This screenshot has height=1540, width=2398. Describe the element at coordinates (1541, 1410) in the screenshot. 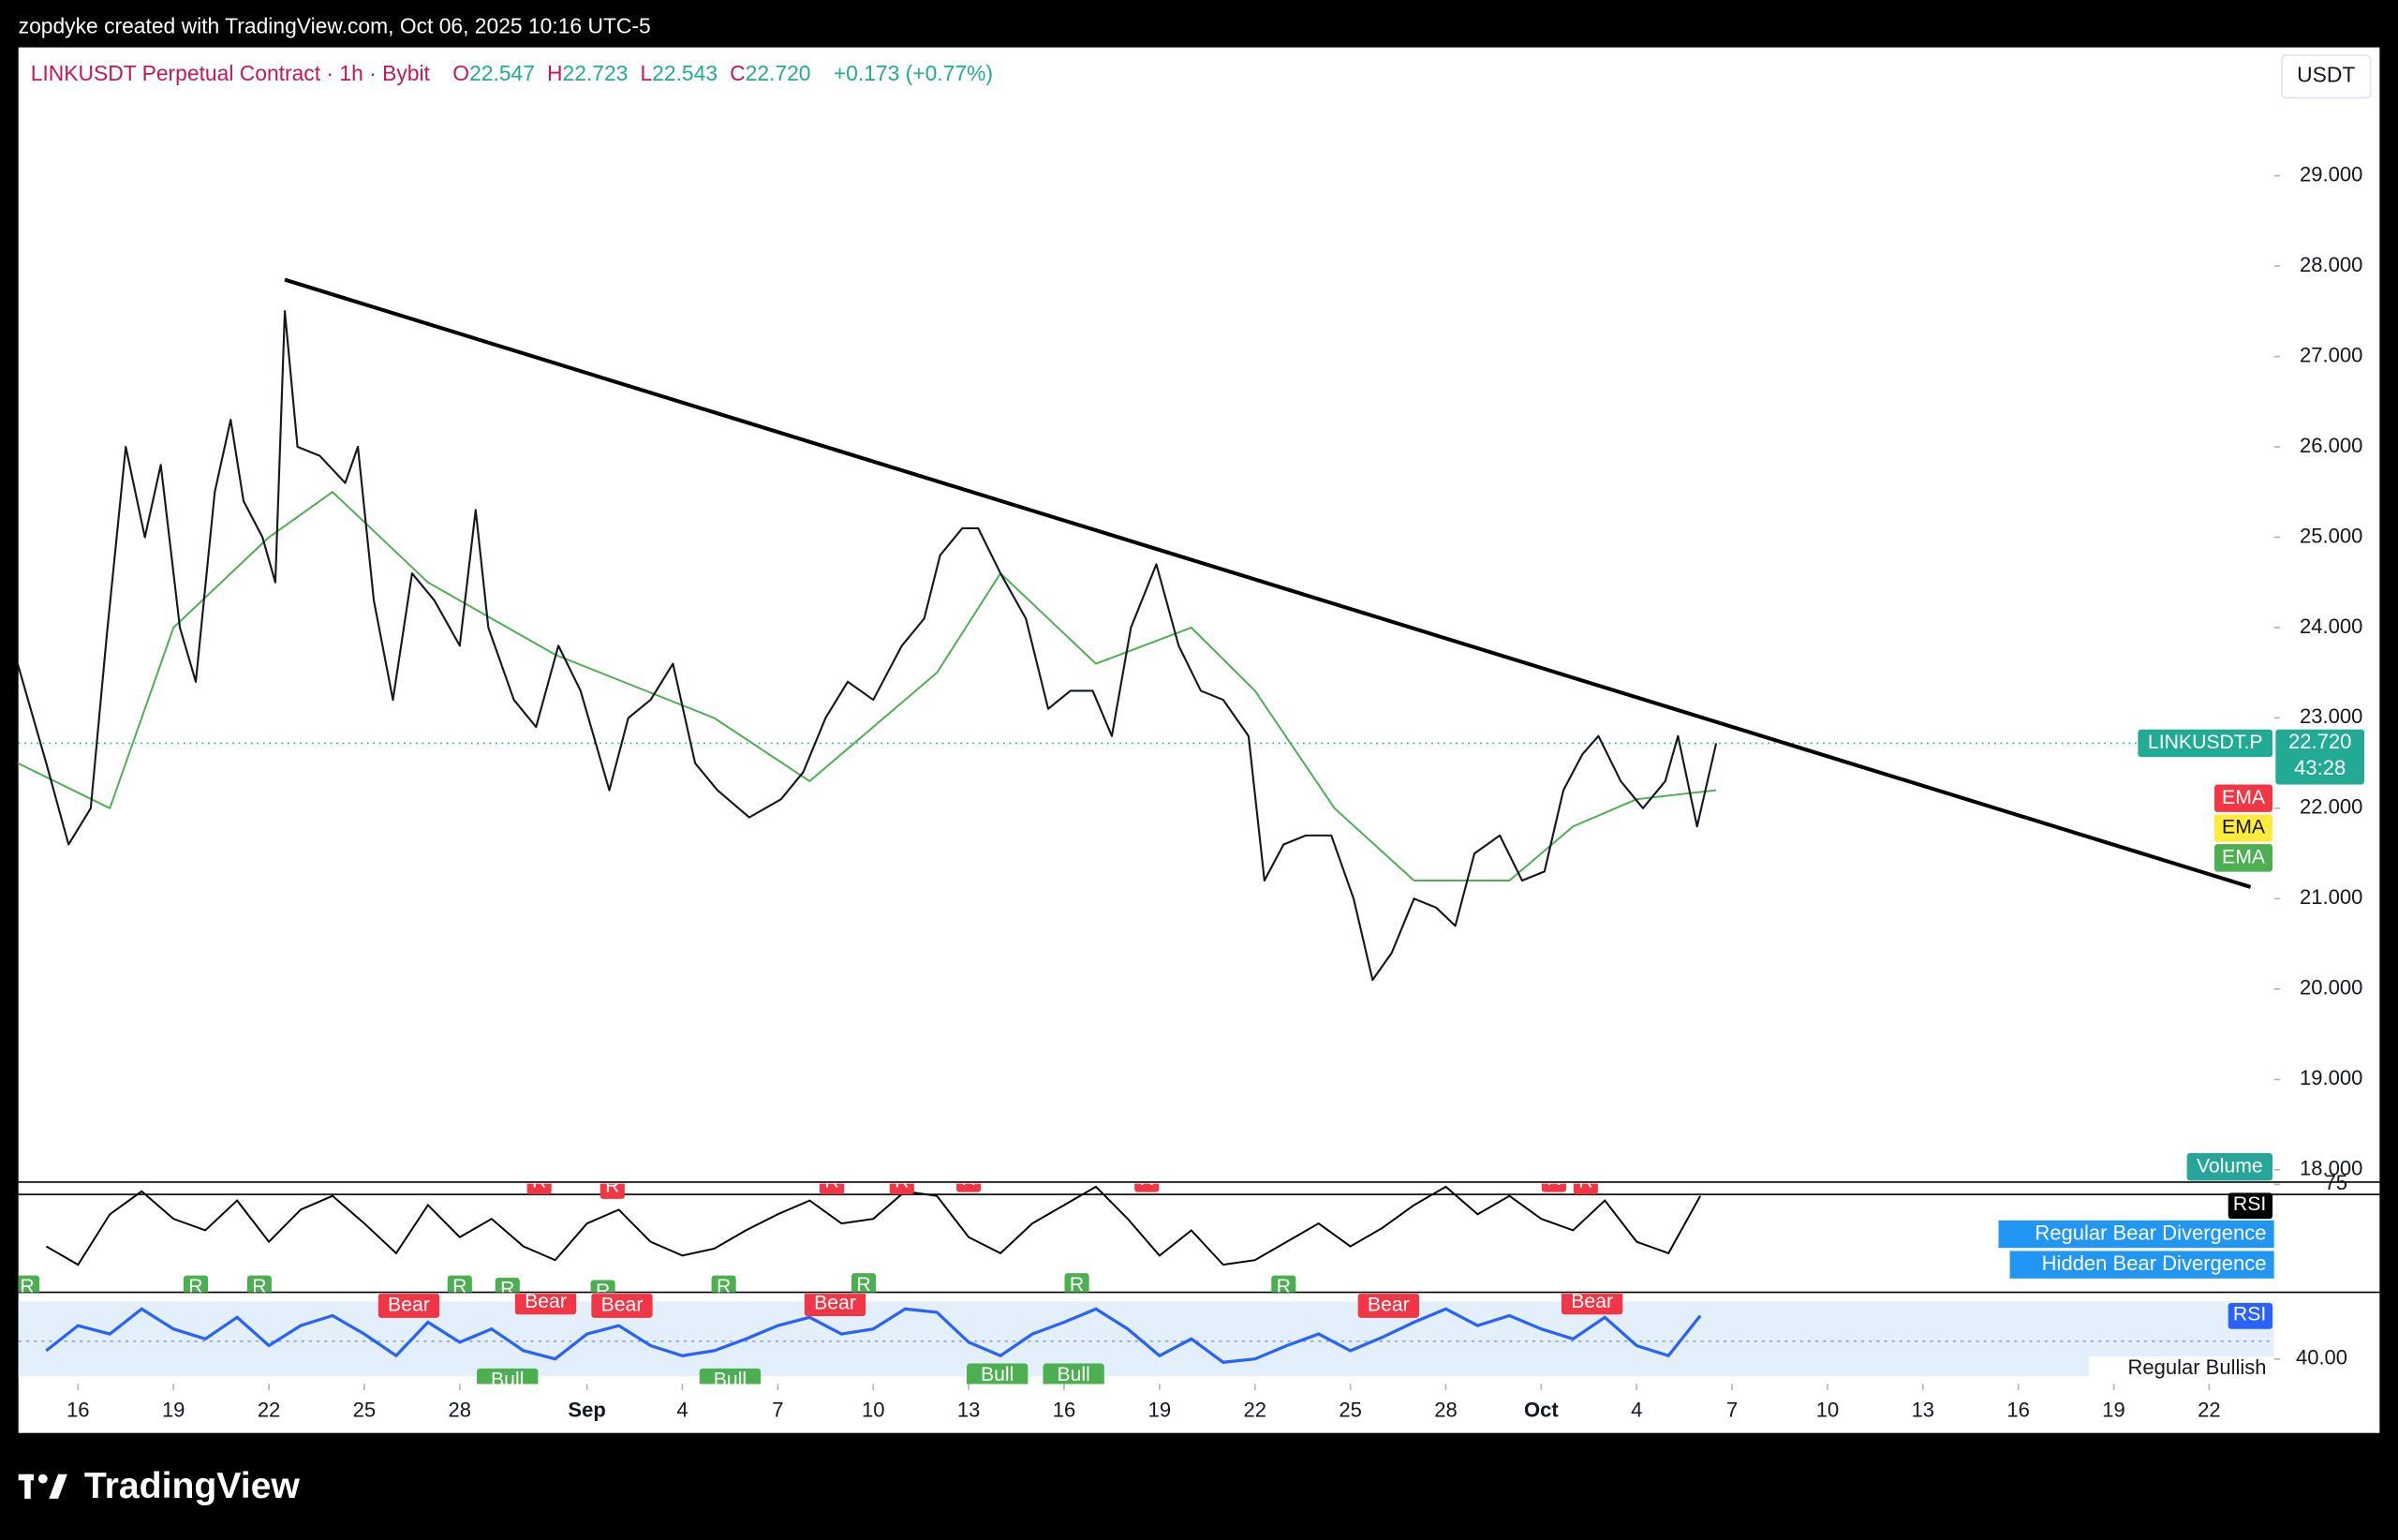

I see `x-tick-label: Oct` at that location.